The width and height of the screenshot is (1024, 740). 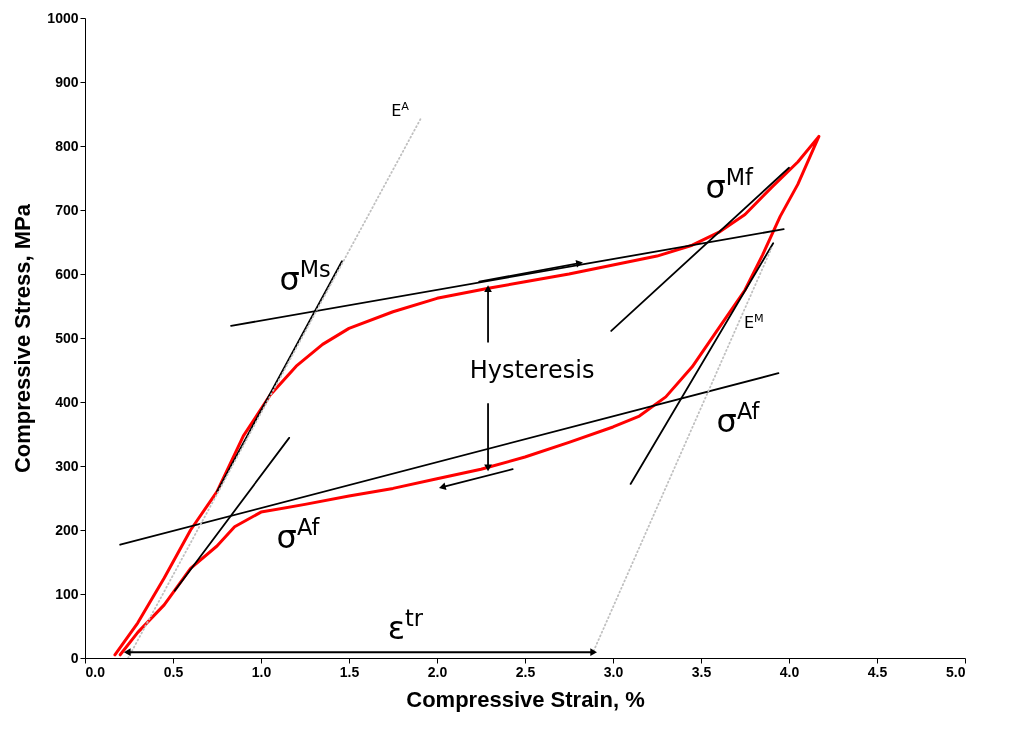 I want to click on y-tick-label: 200, so click(x=67, y=529).